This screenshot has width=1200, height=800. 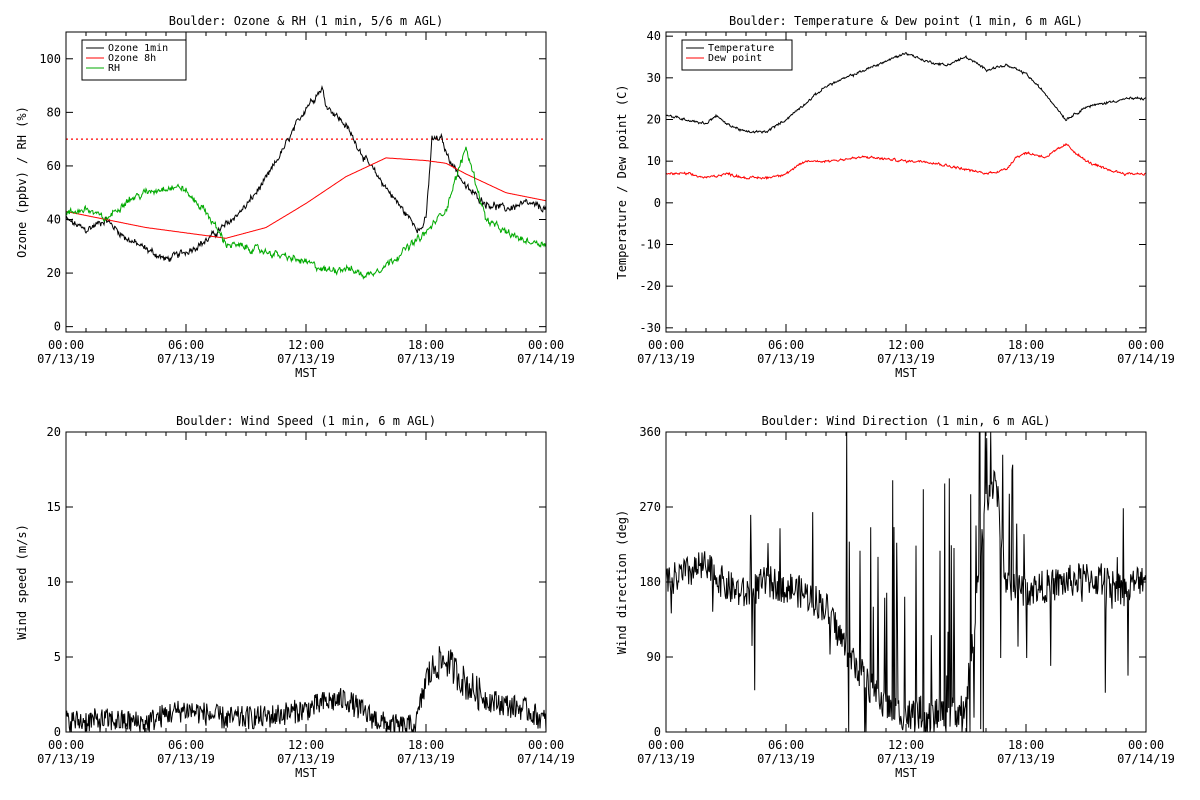 What do you see at coordinates (54, 112) in the screenshot?
I see `y-tick-label: 80` at bounding box center [54, 112].